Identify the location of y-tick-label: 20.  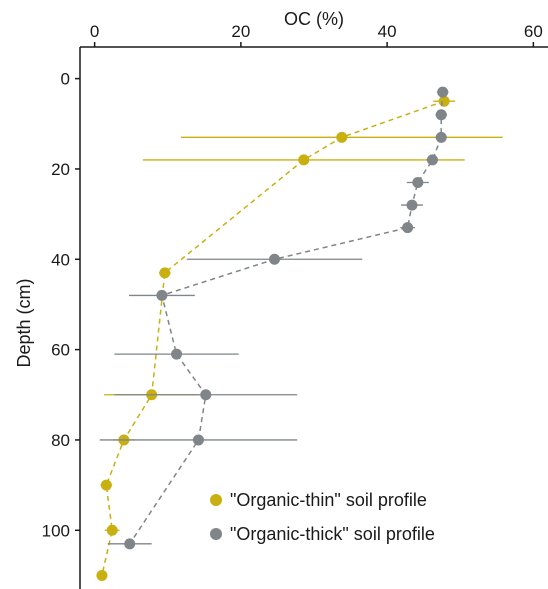
(60, 169).